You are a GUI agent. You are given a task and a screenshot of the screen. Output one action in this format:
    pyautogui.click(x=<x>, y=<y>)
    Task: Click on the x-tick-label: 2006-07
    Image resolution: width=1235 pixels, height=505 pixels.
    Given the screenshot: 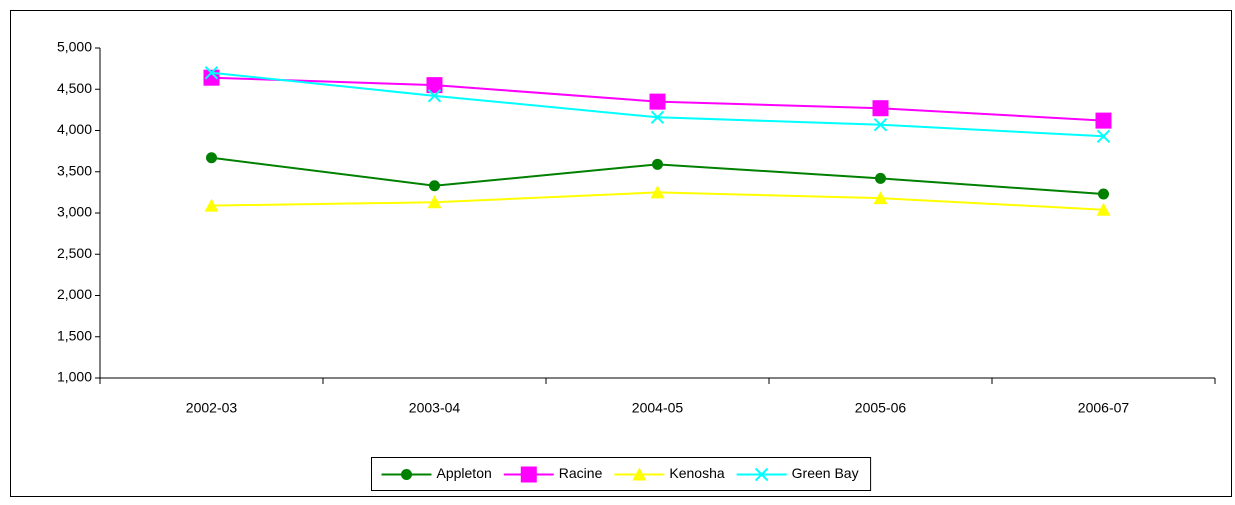 What is the action you would take?
    pyautogui.click(x=1104, y=408)
    